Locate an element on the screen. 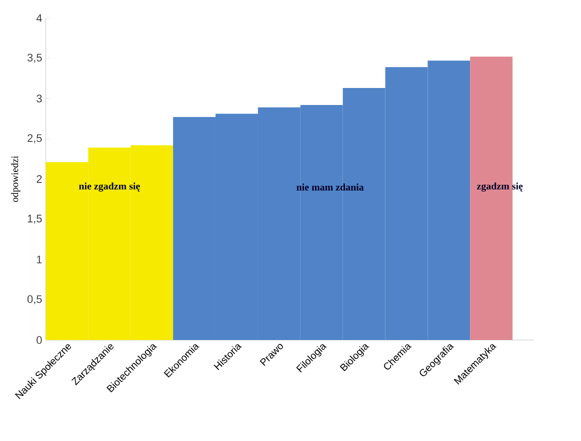  bar is located at coordinates (491, 198).